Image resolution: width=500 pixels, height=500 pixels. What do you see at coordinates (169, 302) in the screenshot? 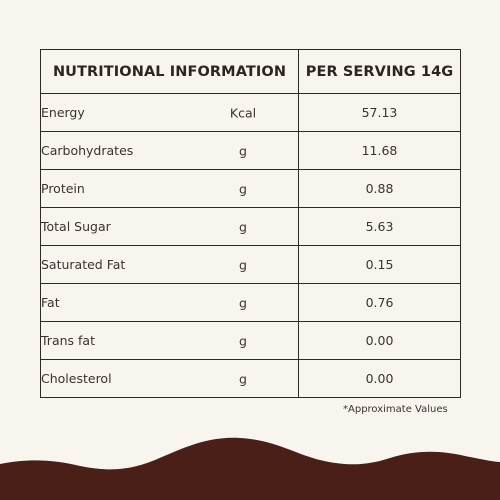
I see `nutrient-cell: Fat g` at bounding box center [169, 302].